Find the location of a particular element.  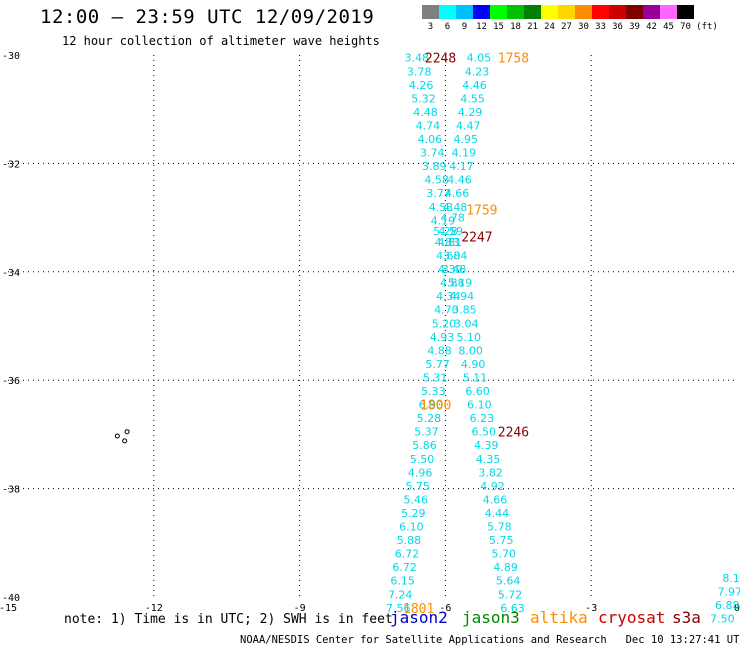

legend-label: 12 is located at coordinates (481, 27).